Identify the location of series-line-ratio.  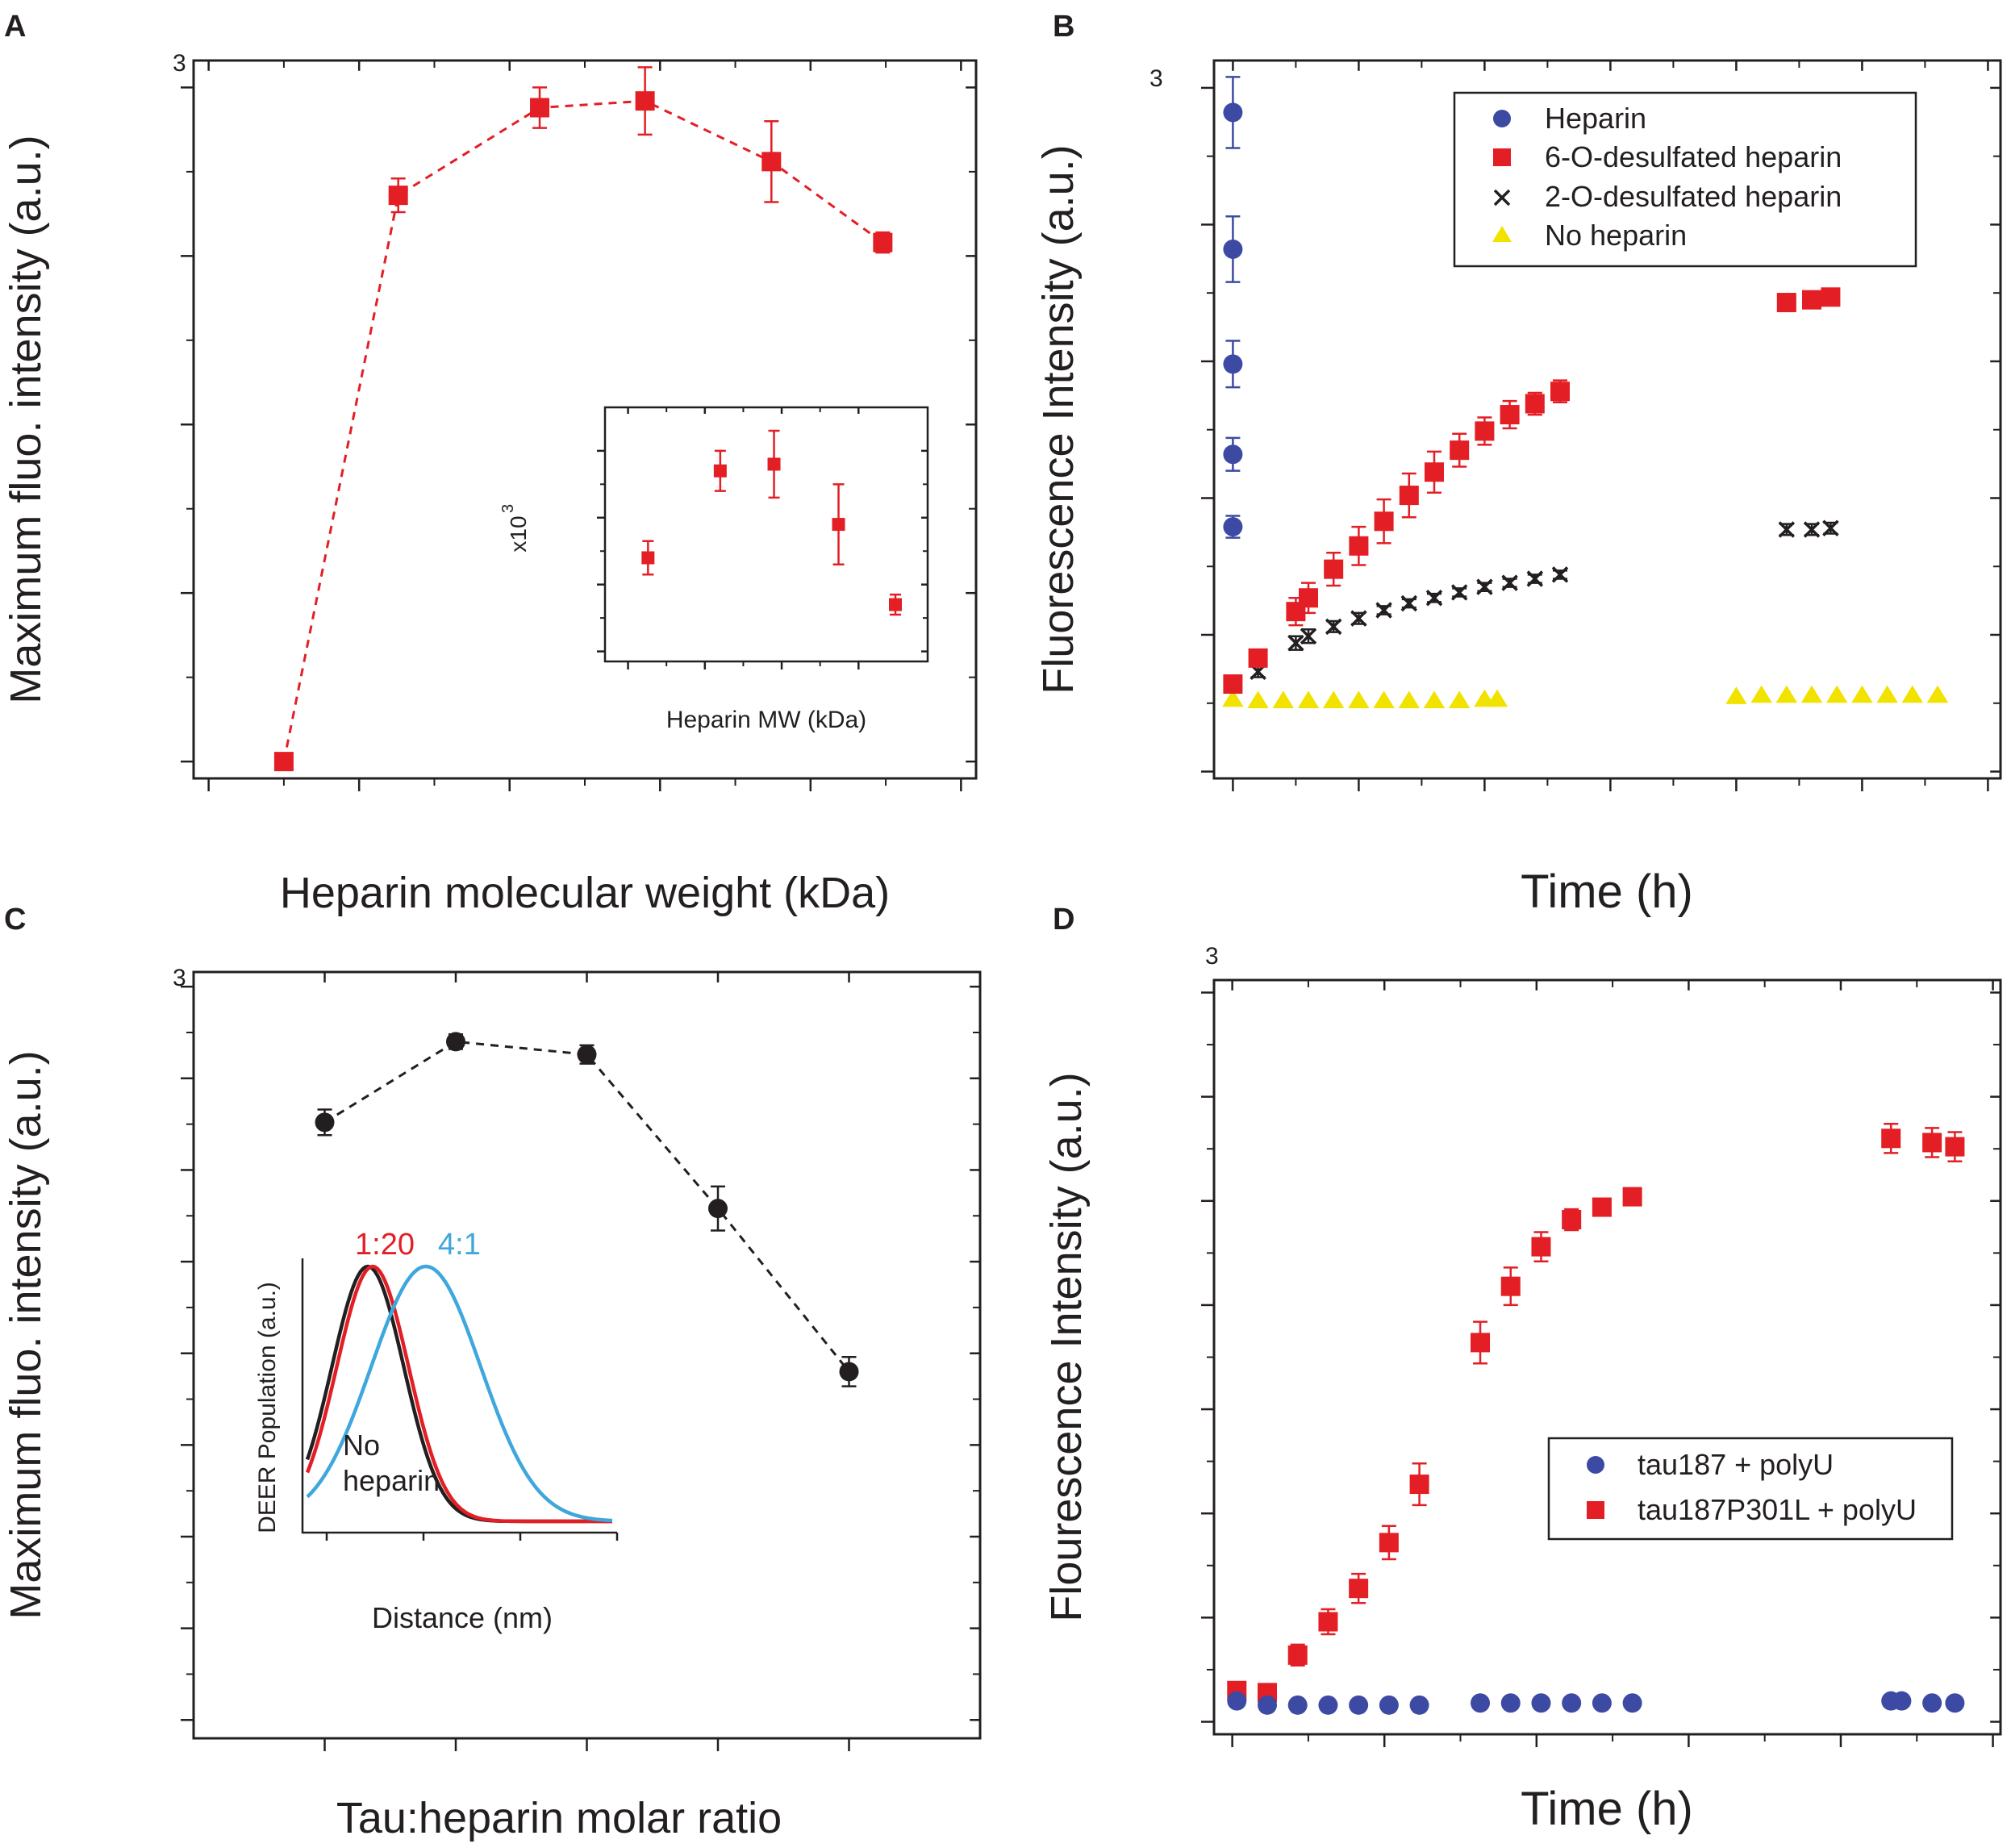
(586, 1206).